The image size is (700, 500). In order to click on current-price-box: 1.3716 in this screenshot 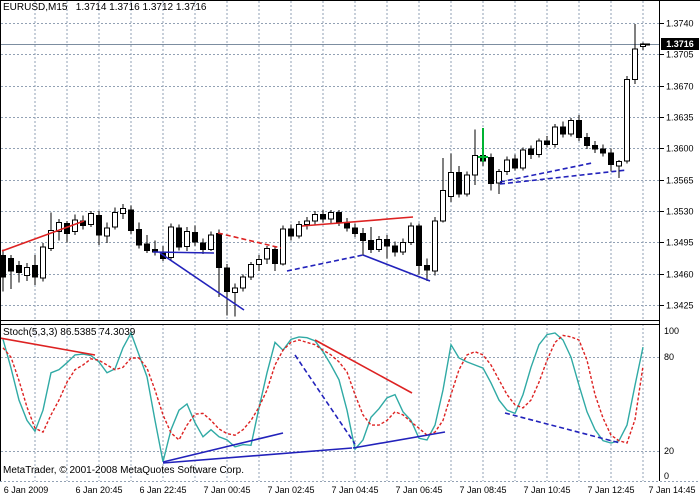, I will do `click(680, 44)`.